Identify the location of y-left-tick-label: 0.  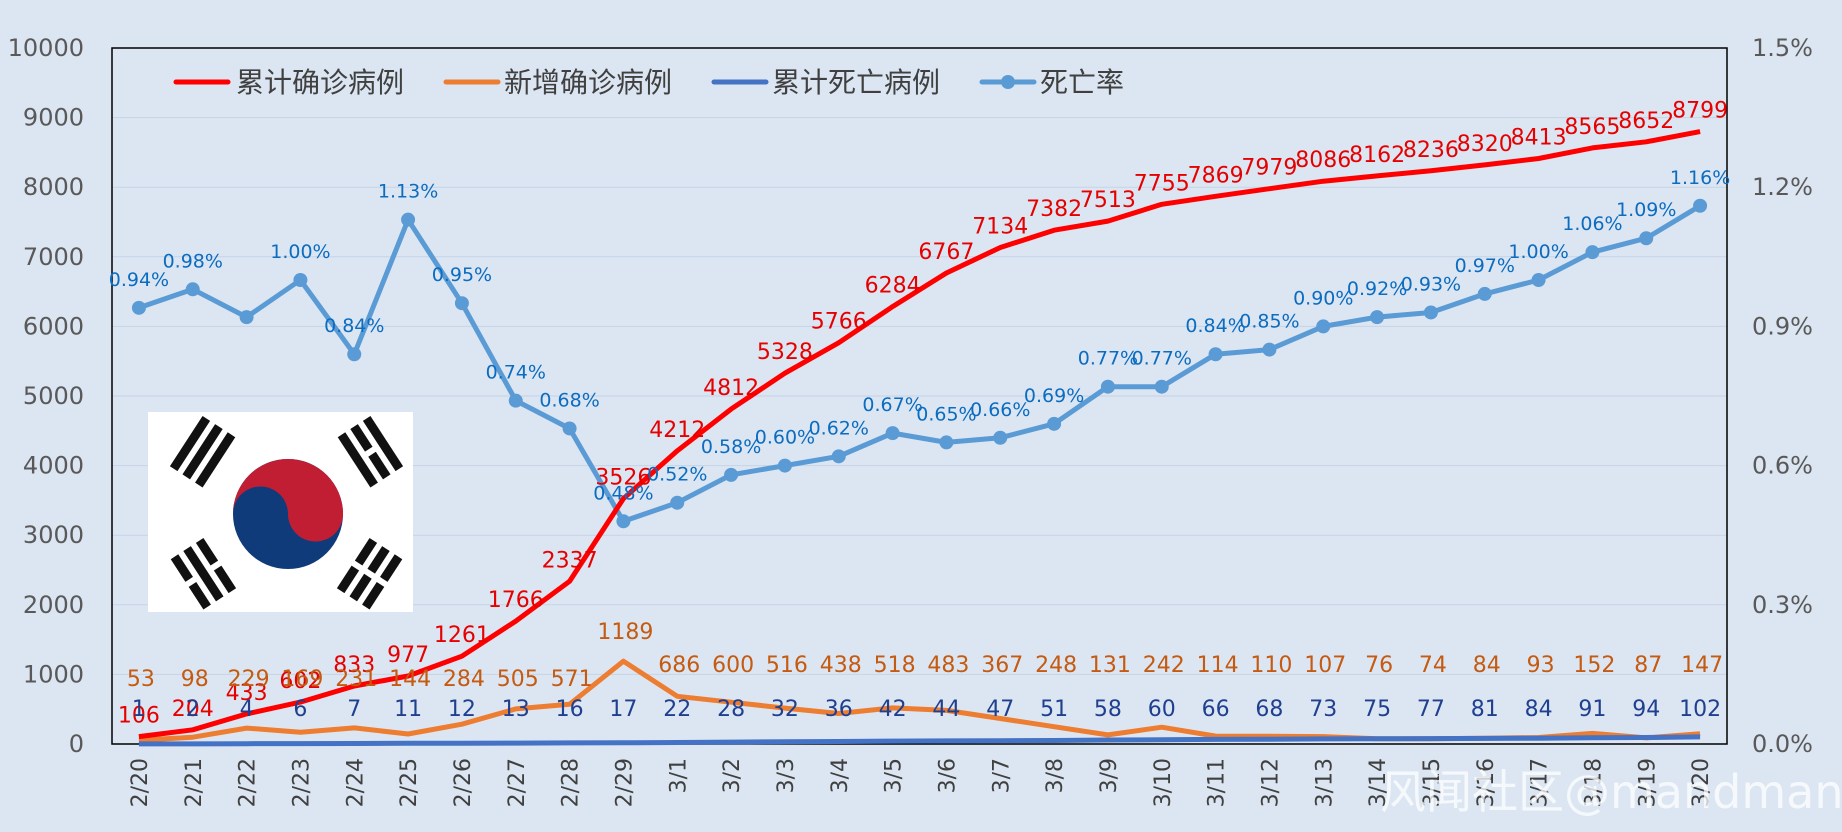
(76, 744).